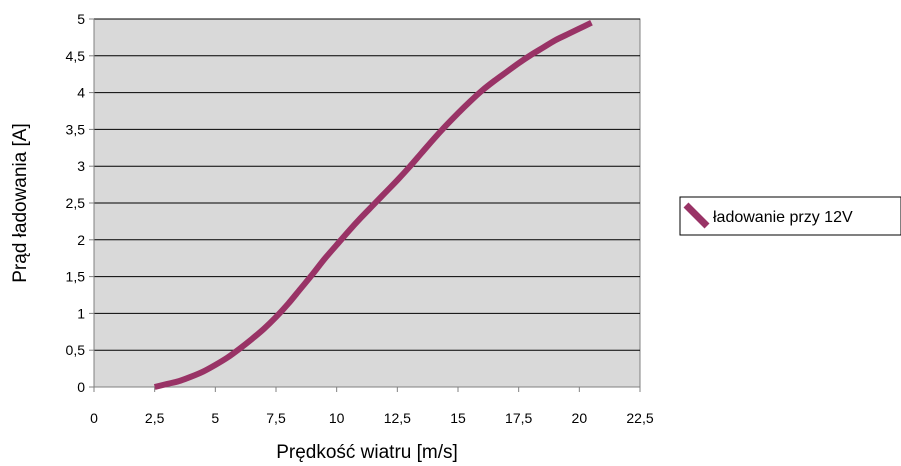 The height and width of the screenshot is (466, 901). I want to click on y-axis-title: Prąd ładowania [A], so click(20, 203).